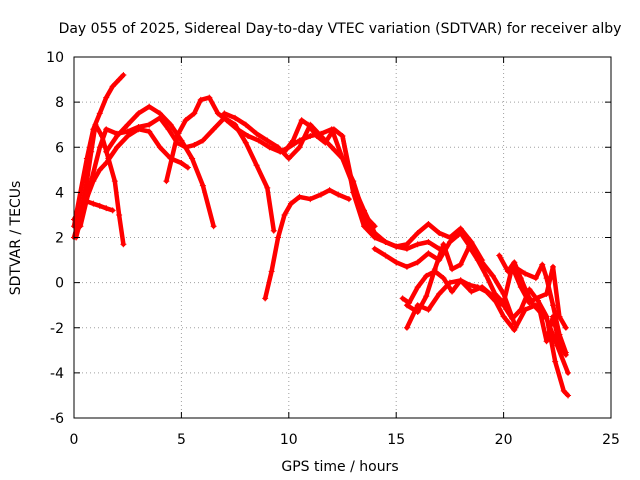 Image resolution: width=640 pixels, height=480 pixels. I want to click on y-axis-label: SDTVAR / TECUs, so click(16, 238).